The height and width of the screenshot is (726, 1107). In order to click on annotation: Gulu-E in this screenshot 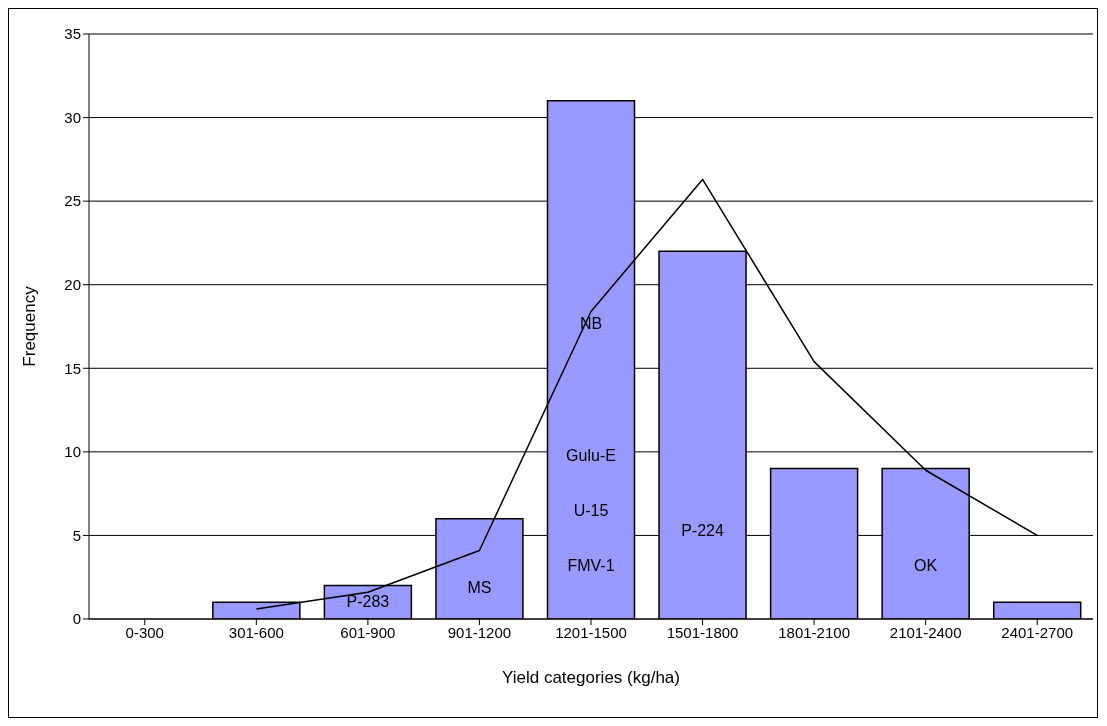, I will do `click(591, 455)`.